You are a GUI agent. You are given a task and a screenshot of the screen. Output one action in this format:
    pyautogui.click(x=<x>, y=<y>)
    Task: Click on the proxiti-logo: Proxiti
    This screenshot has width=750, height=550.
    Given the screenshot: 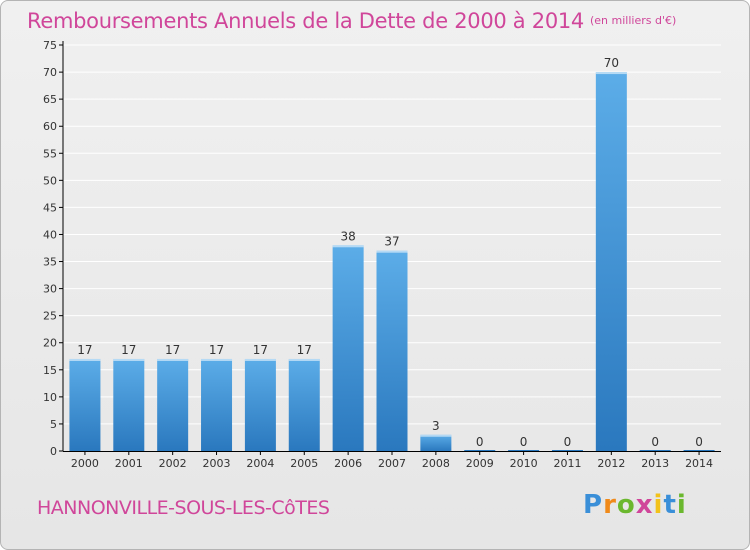 What is the action you would take?
    pyautogui.click(x=635, y=505)
    